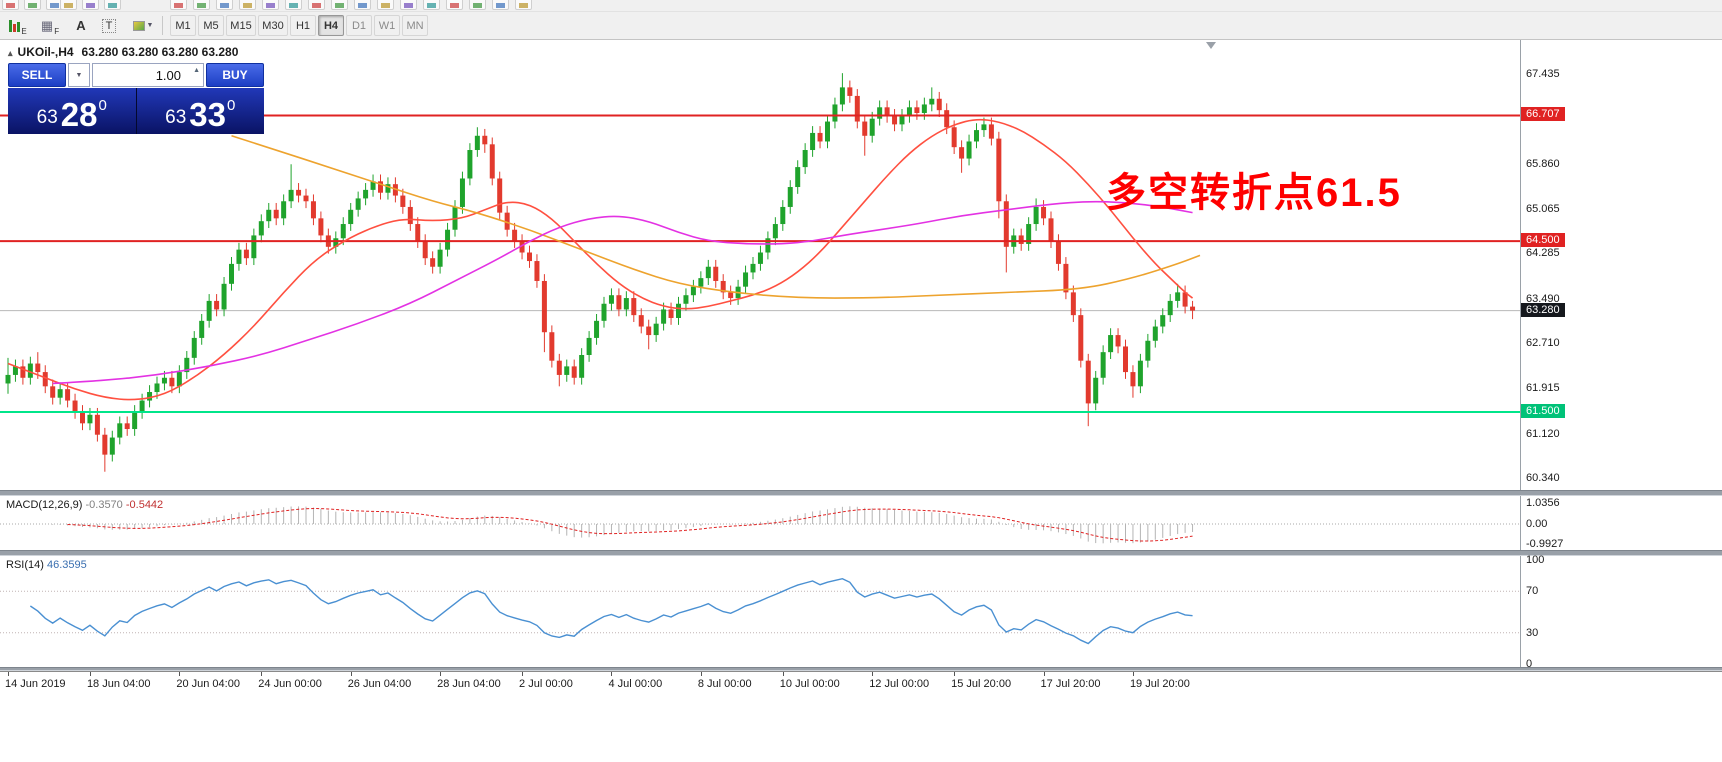  Describe the element at coordinates (546, 684) in the screenshot. I see `time-axis-label: 2 Jul 00:00` at that location.